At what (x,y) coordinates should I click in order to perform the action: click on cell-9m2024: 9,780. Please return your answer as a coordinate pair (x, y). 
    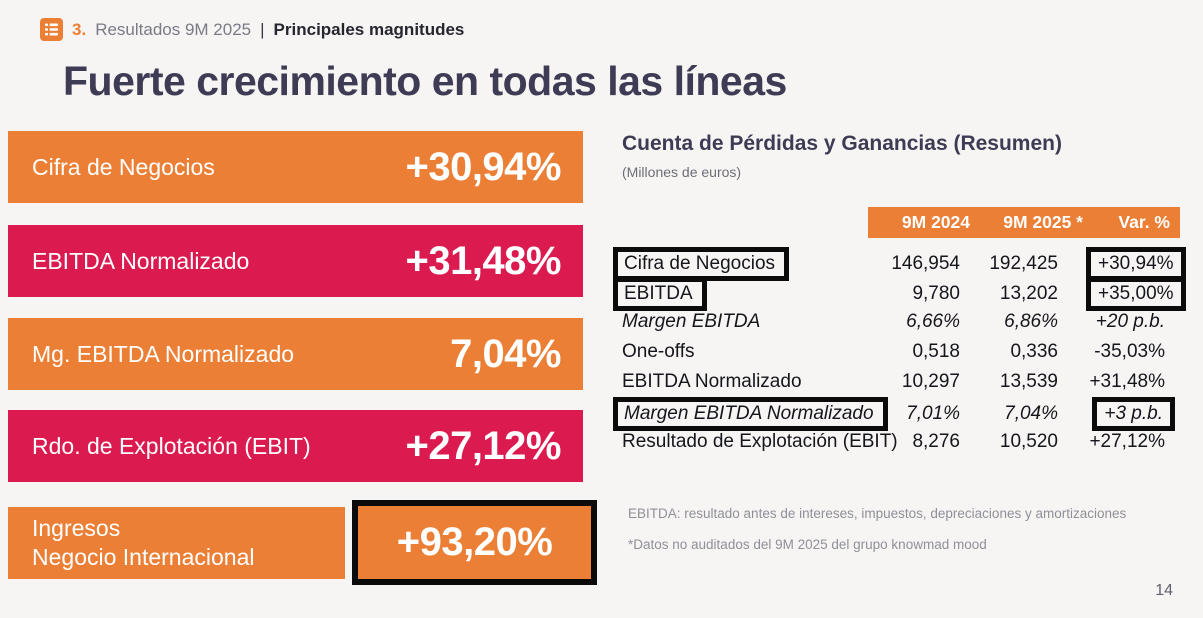
    Looking at the image, I should click on (936, 293).